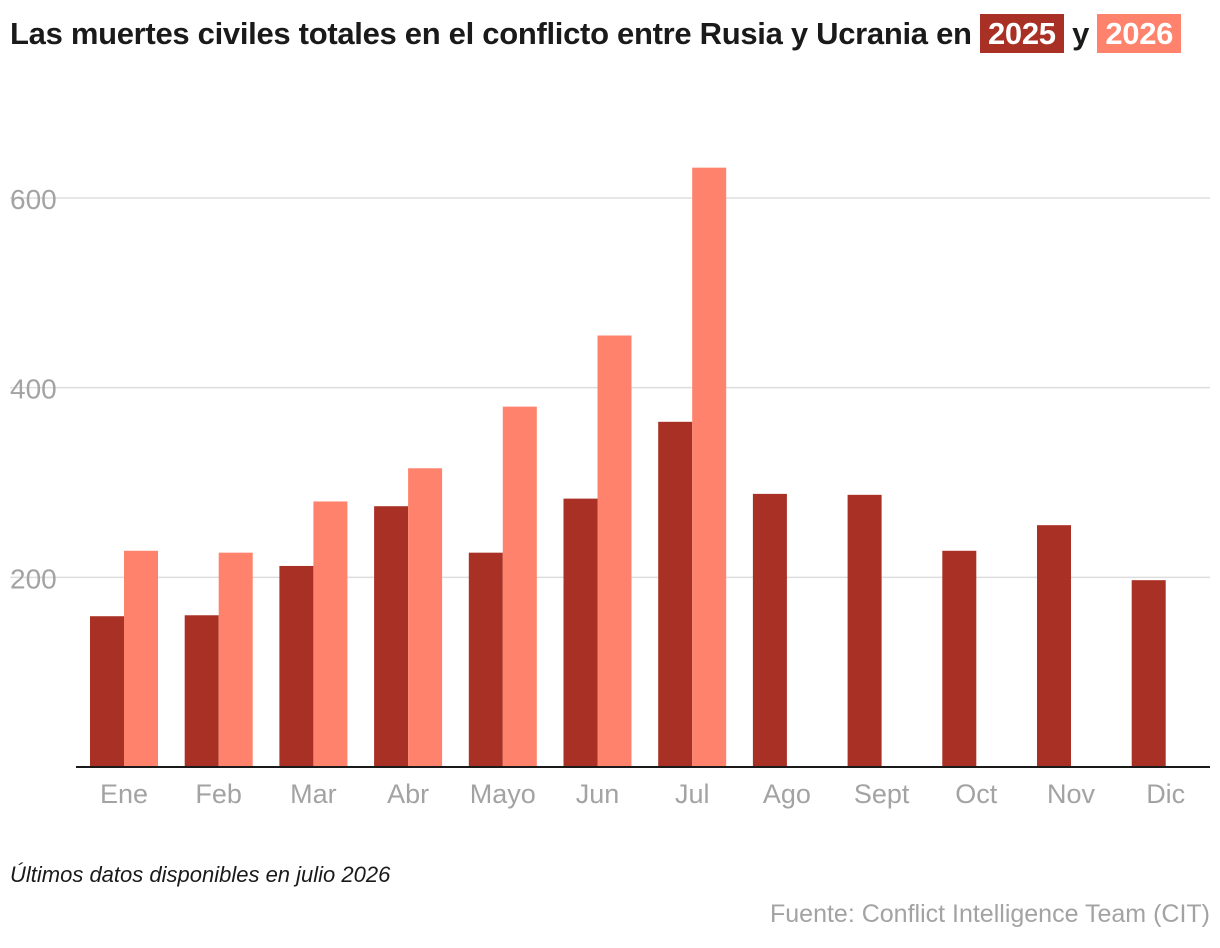 Image resolution: width=1220 pixels, height=948 pixels. I want to click on footnote: Últimos datos disponibles en julio 2026, so click(200, 874).